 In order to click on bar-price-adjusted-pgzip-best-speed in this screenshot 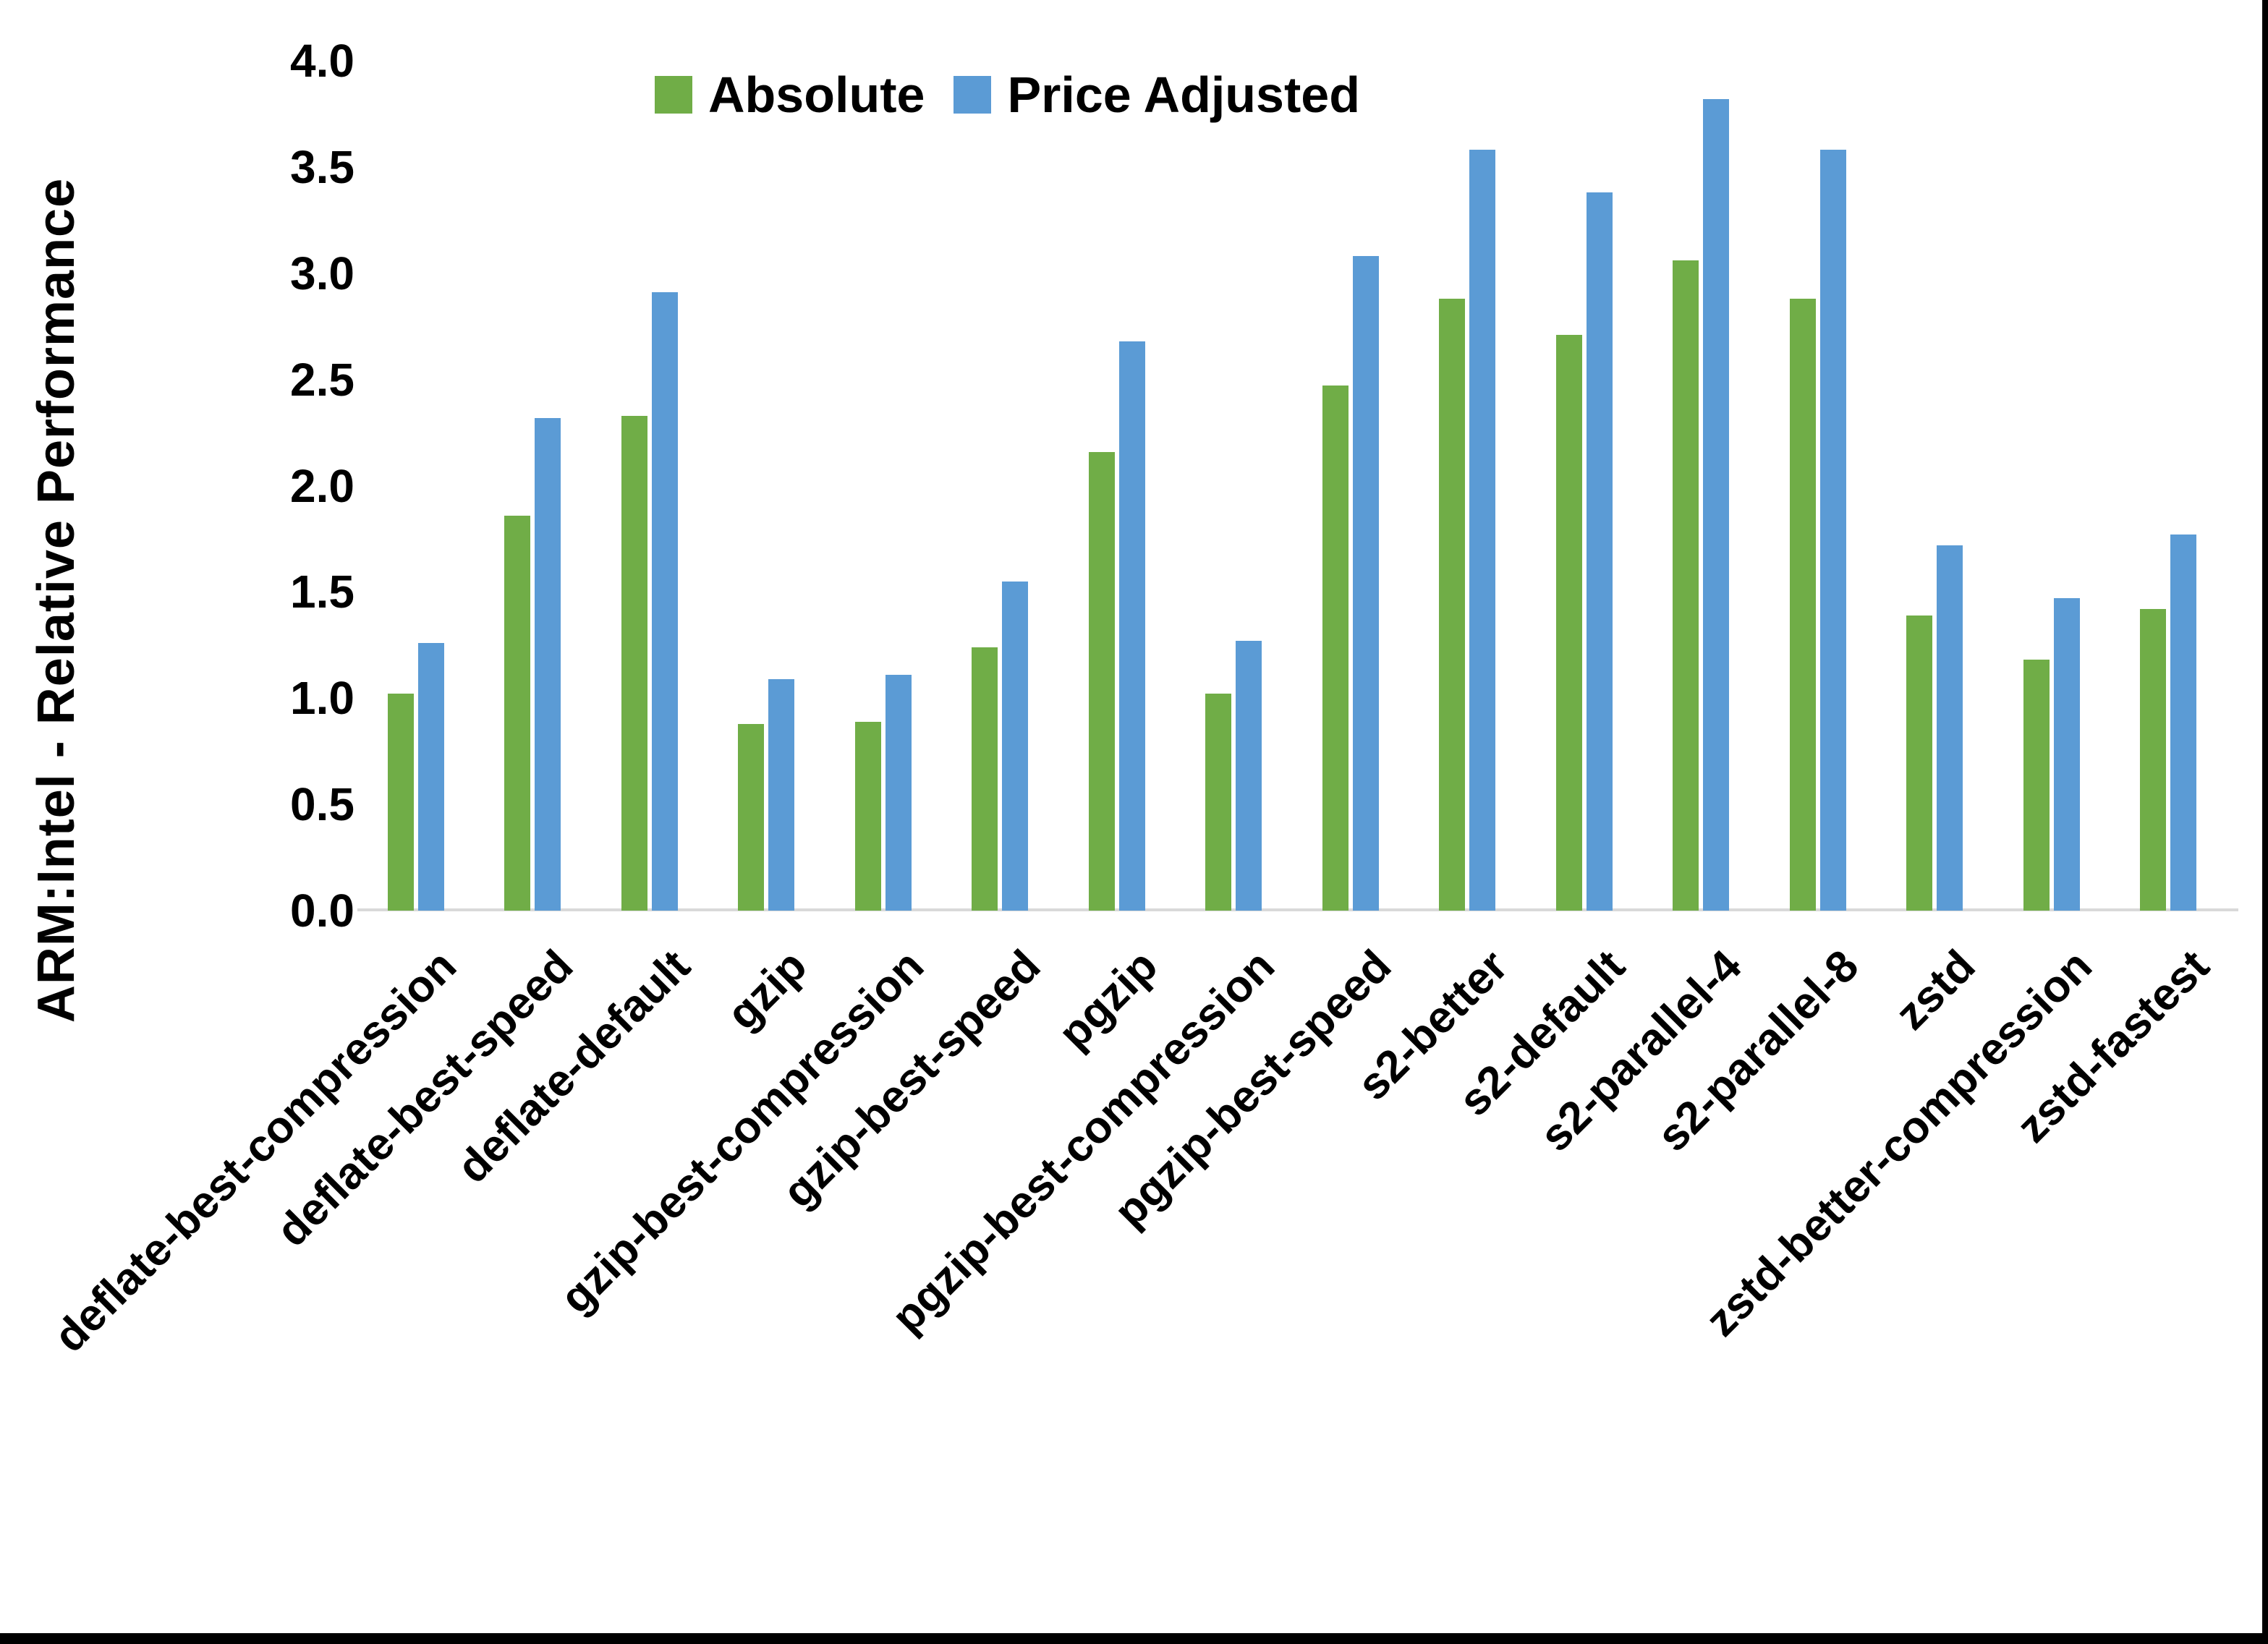, I will do `click(1365, 583)`.